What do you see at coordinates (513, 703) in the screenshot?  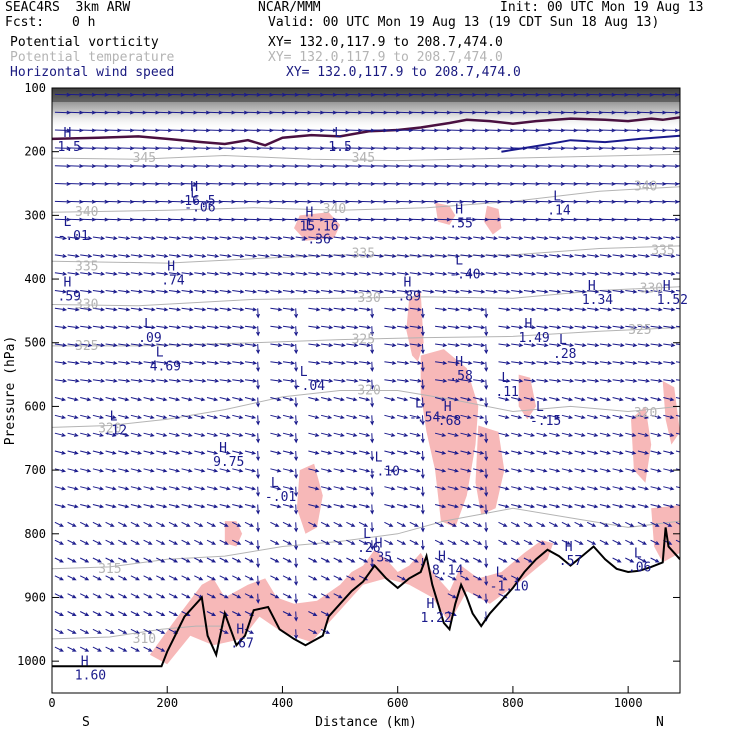 I see `x-tick-label-4: 800` at bounding box center [513, 703].